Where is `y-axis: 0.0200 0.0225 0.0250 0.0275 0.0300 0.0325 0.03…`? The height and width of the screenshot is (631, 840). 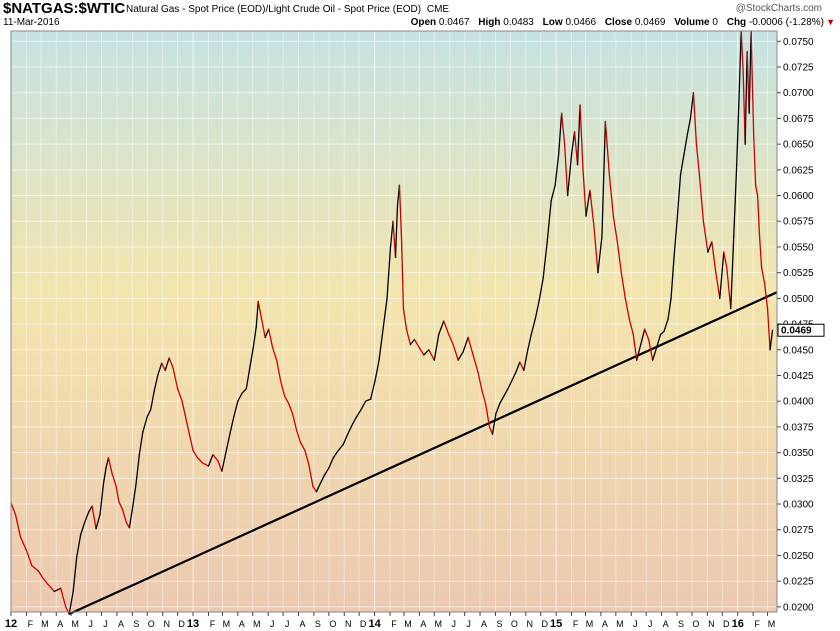 y-axis: 0.0200 0.0225 0.0250 0.0275 0.0300 0.0325 0.03… is located at coordinates (795, 325).